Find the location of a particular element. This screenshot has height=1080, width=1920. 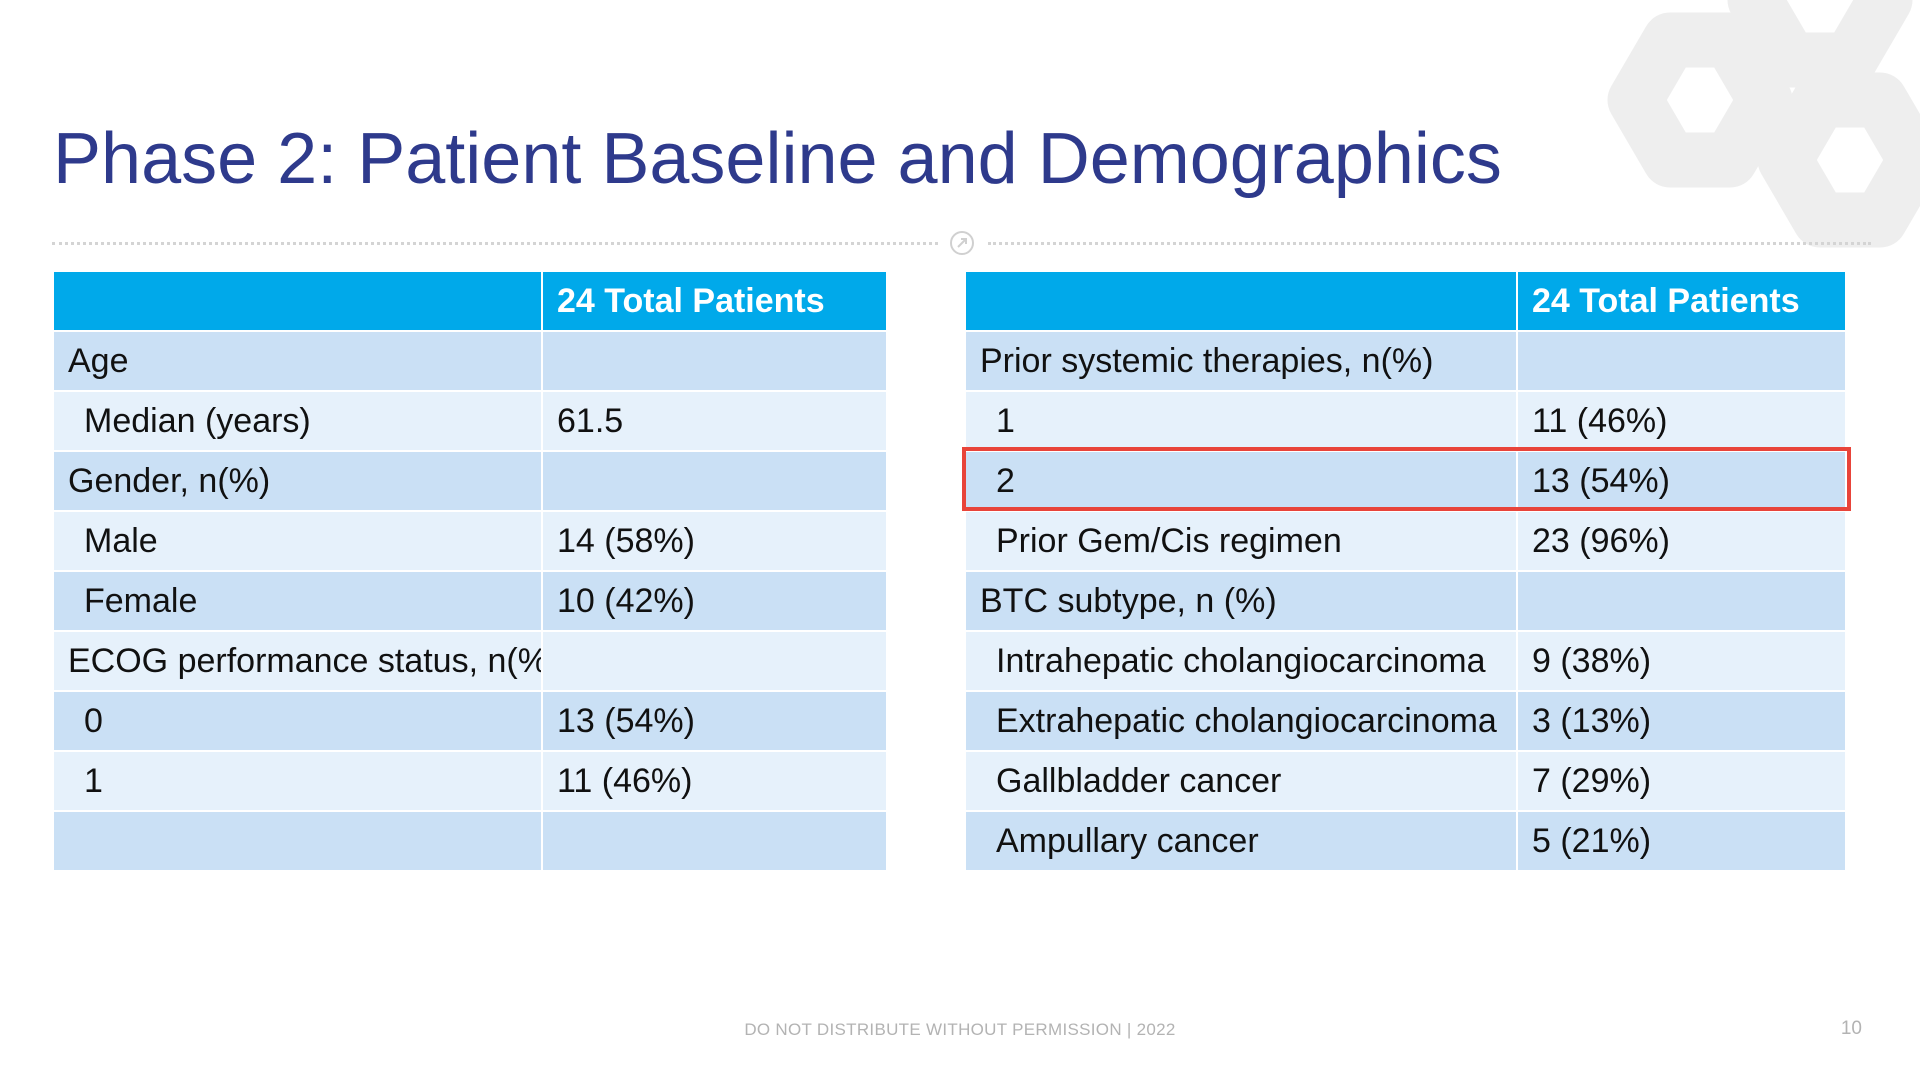

row-label: Prior systemic therapies, n(%) is located at coordinates (1241, 361).